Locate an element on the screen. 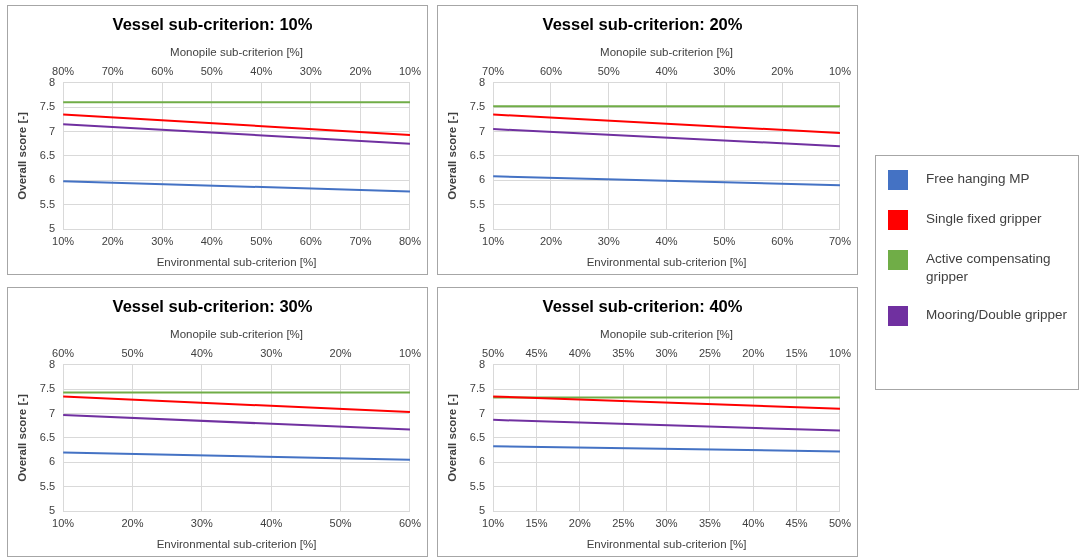 This screenshot has width=1079, height=560. x-tick-label: 25% is located at coordinates (623, 522).